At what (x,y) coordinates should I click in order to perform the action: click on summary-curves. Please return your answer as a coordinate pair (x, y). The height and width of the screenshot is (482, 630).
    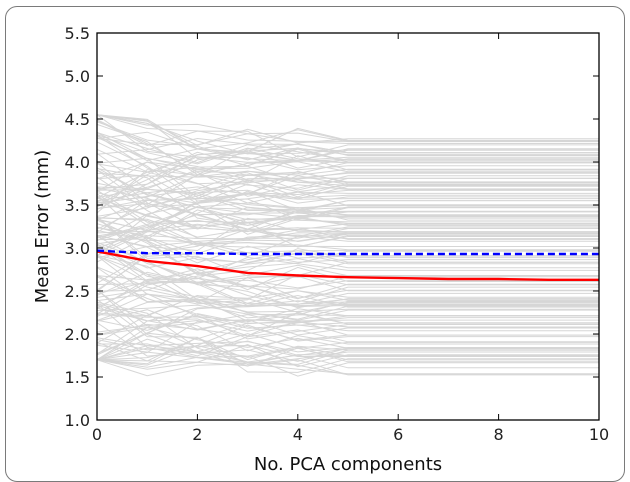
    Looking at the image, I should click on (347, 265).